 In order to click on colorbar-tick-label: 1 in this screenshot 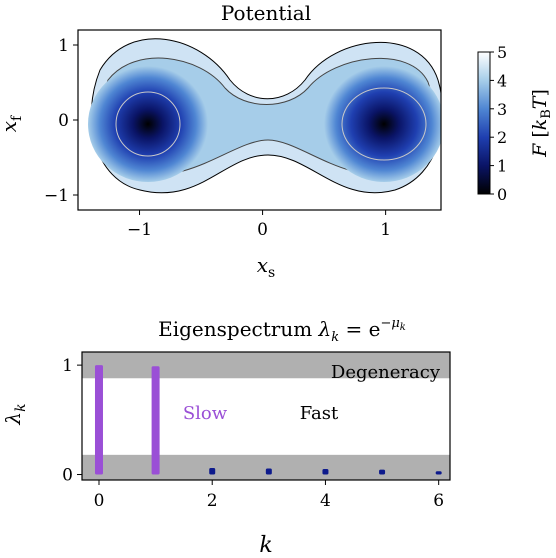, I will do `click(502, 166)`.